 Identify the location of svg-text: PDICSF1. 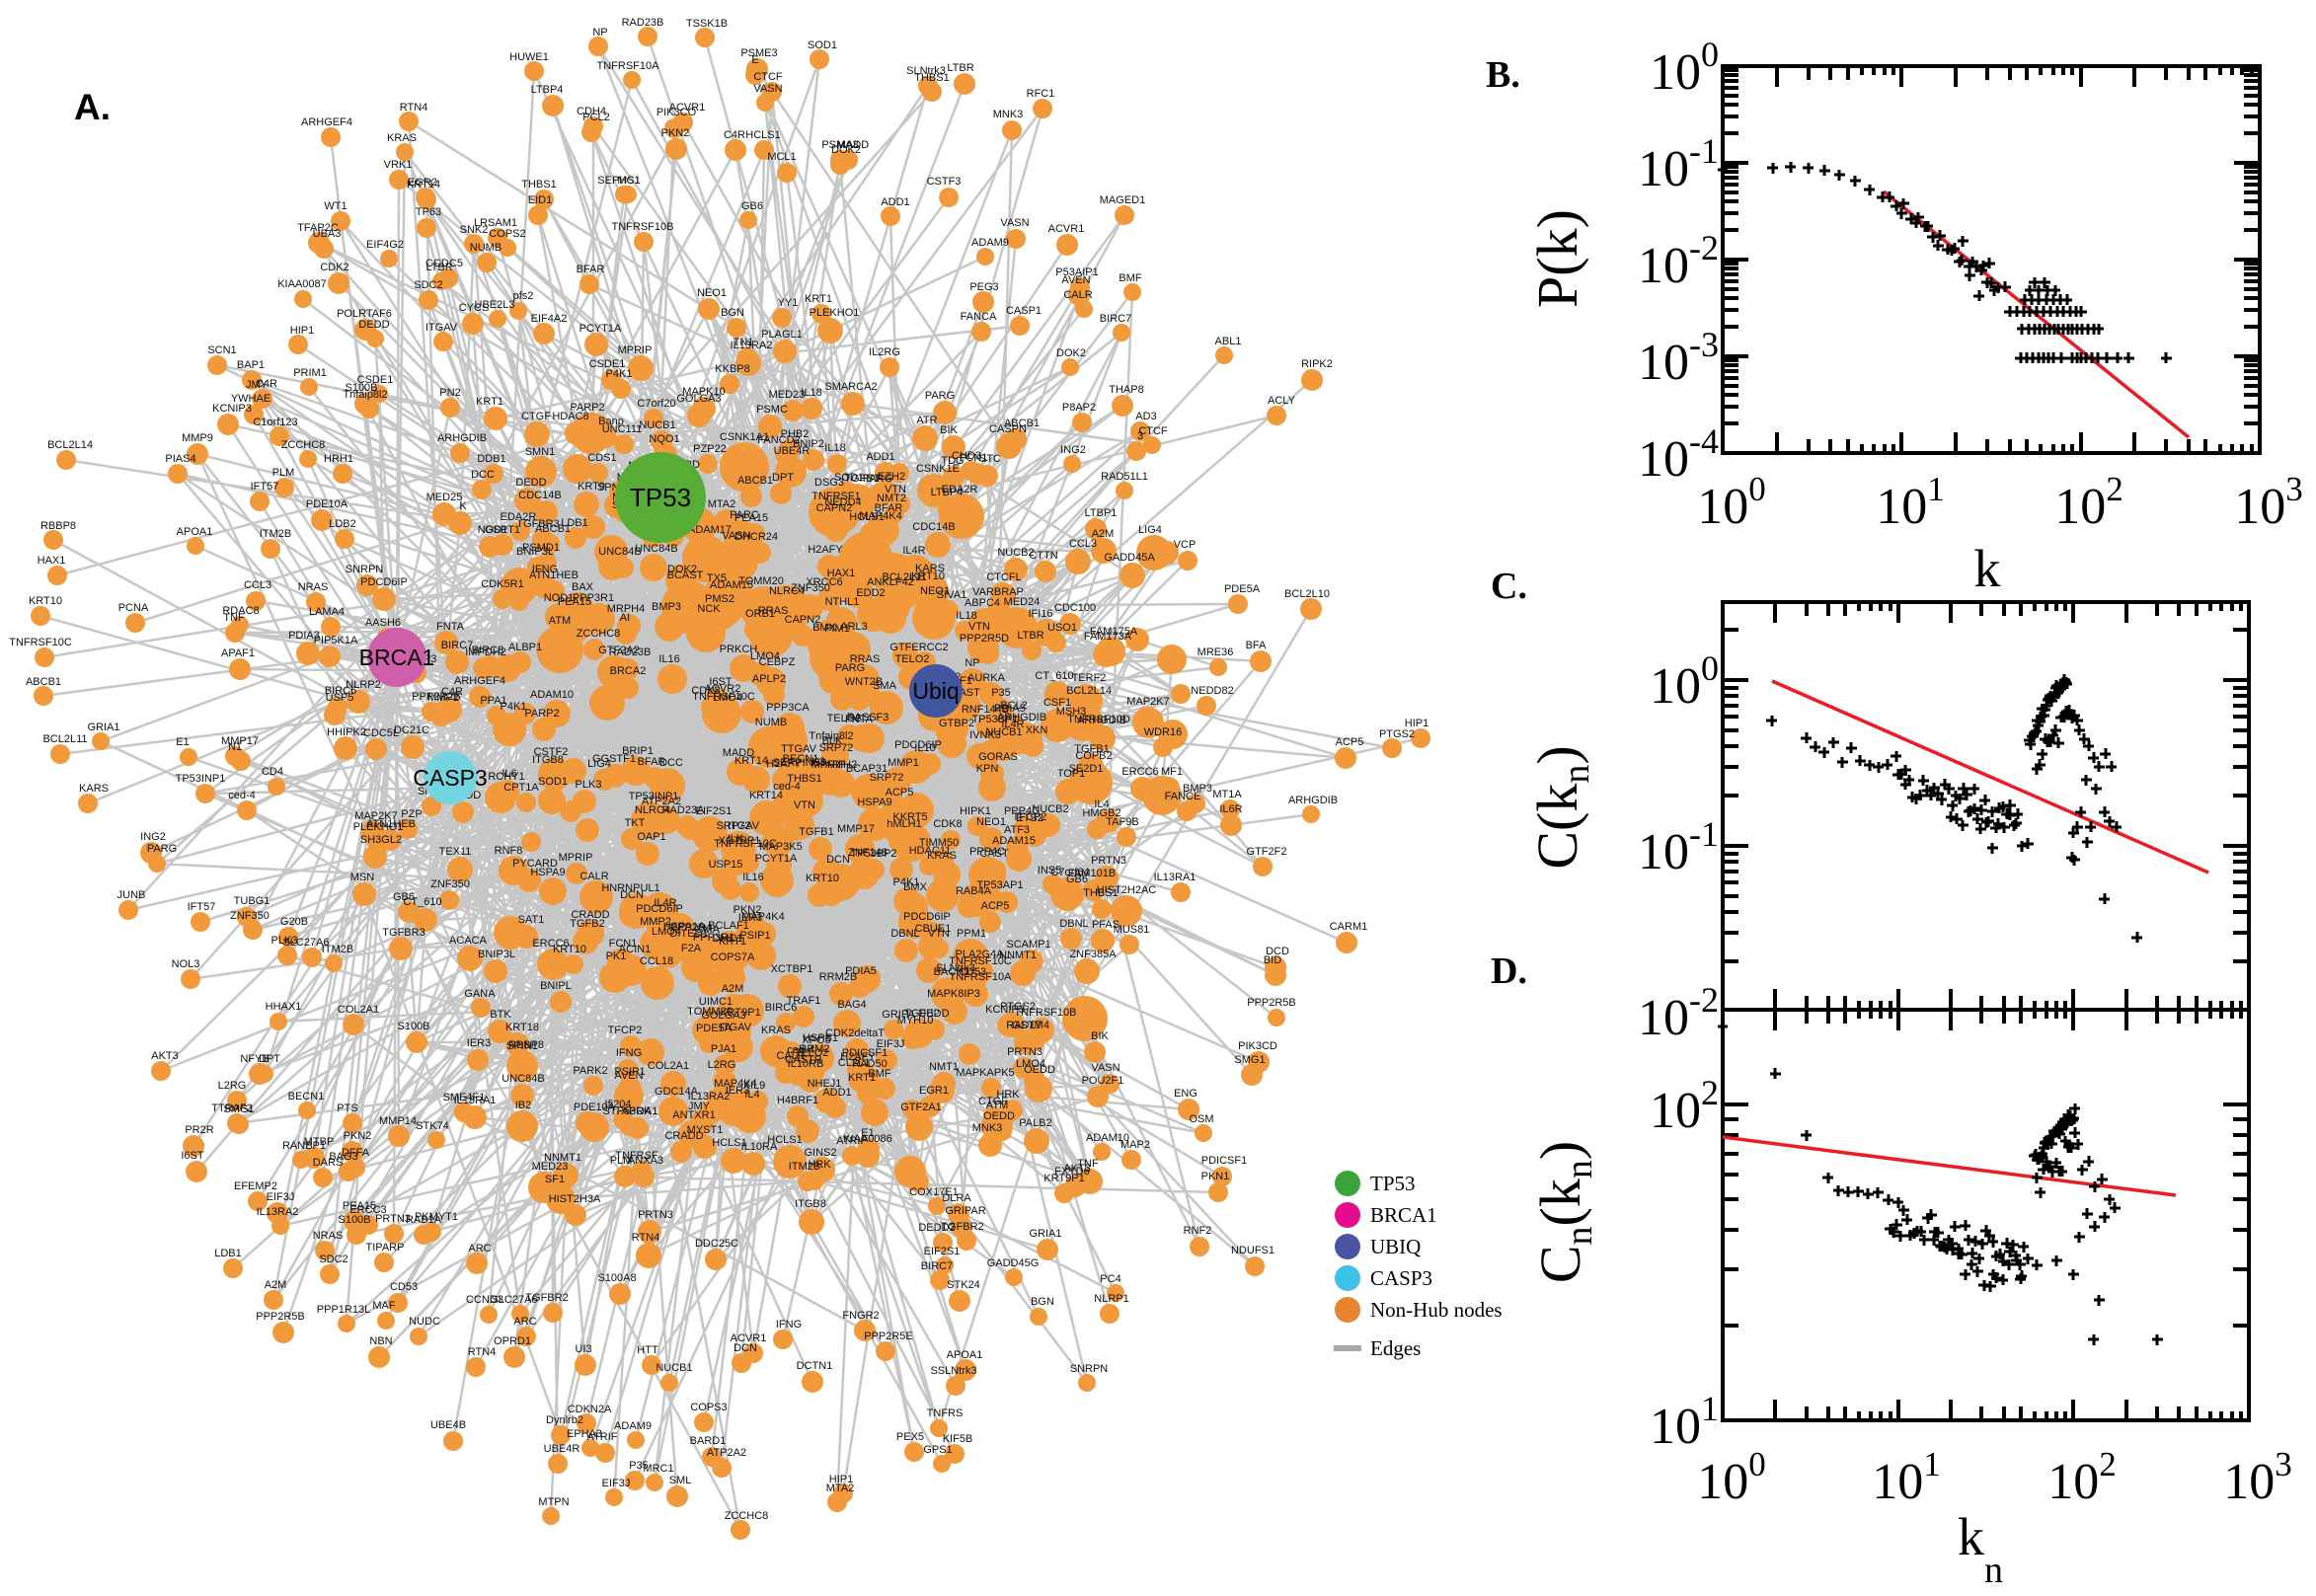
(865, 1053).